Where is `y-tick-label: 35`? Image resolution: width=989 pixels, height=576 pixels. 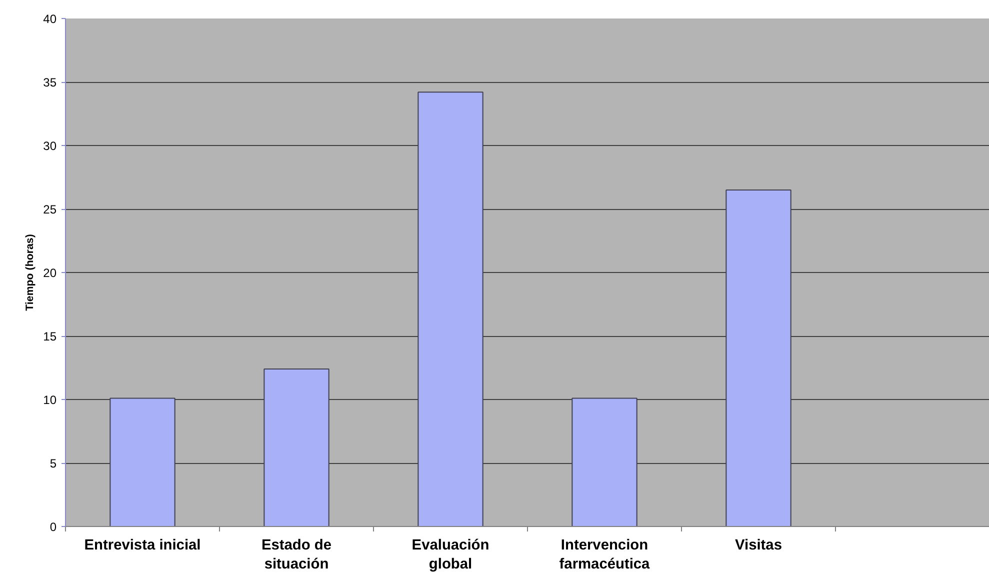 y-tick-label: 35 is located at coordinates (50, 83).